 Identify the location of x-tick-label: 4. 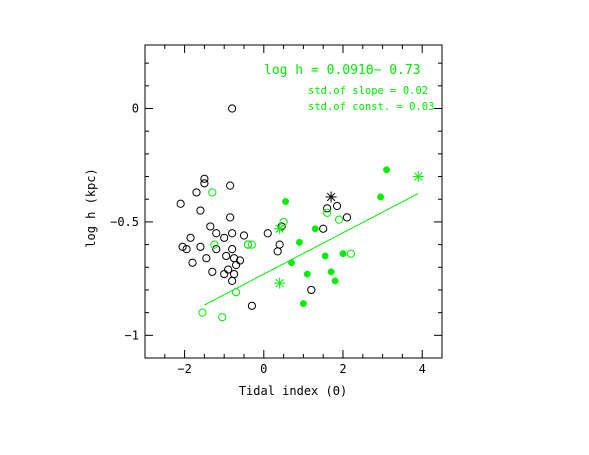
(422, 369).